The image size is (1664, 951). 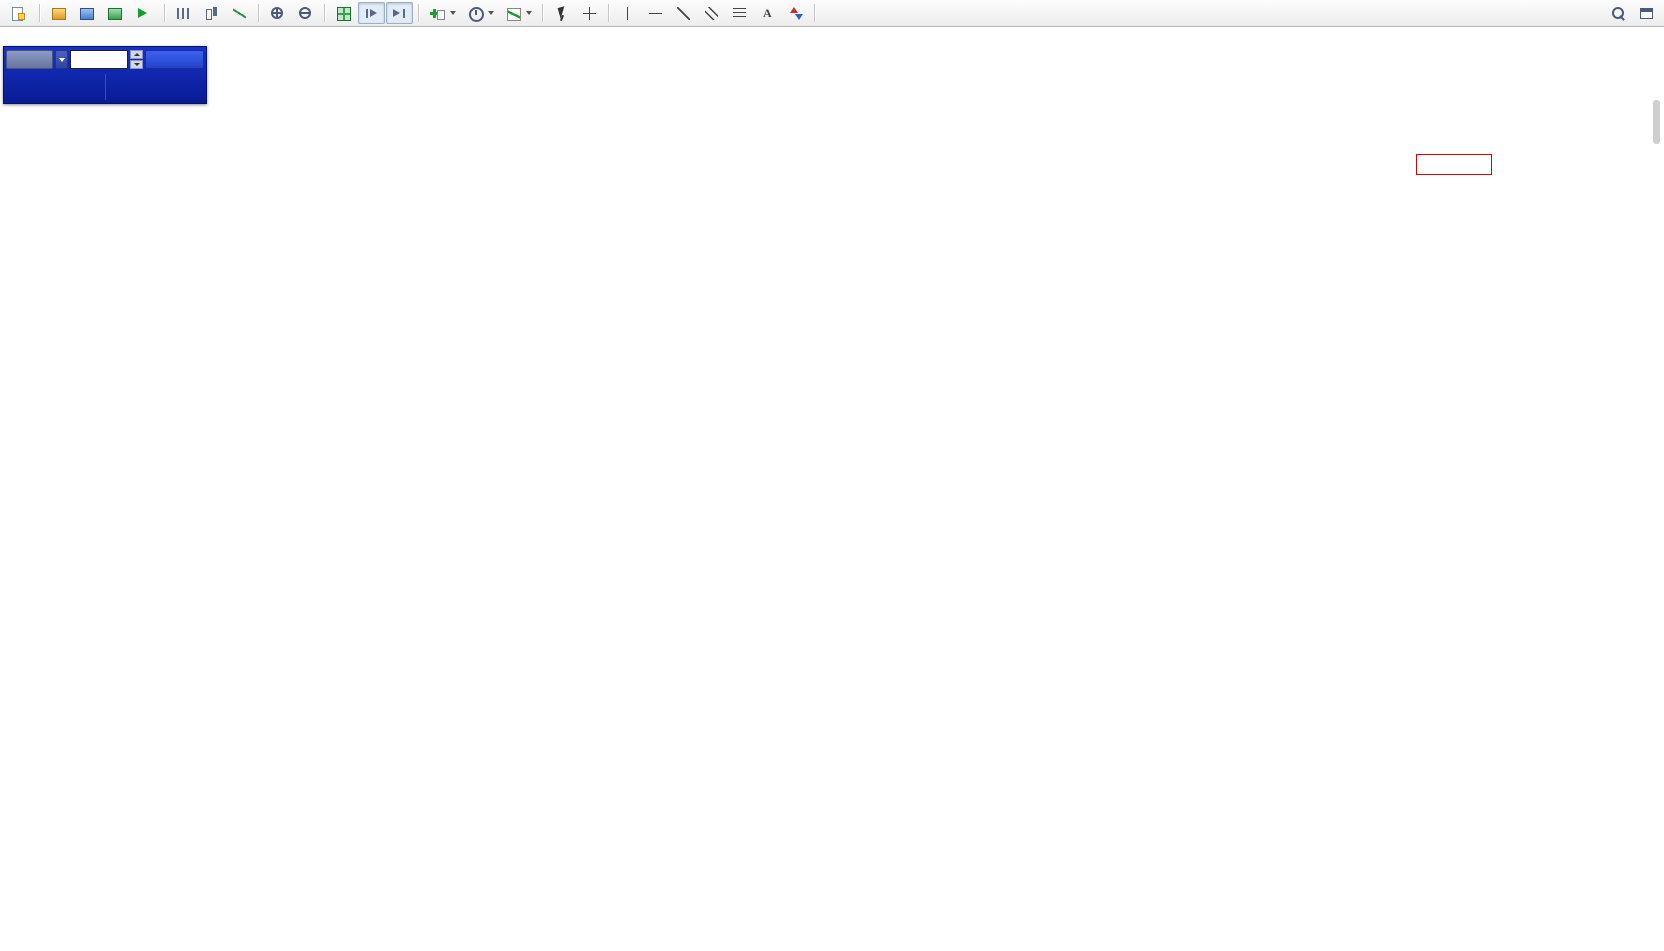 I want to click on periods-button, so click(x=480, y=13).